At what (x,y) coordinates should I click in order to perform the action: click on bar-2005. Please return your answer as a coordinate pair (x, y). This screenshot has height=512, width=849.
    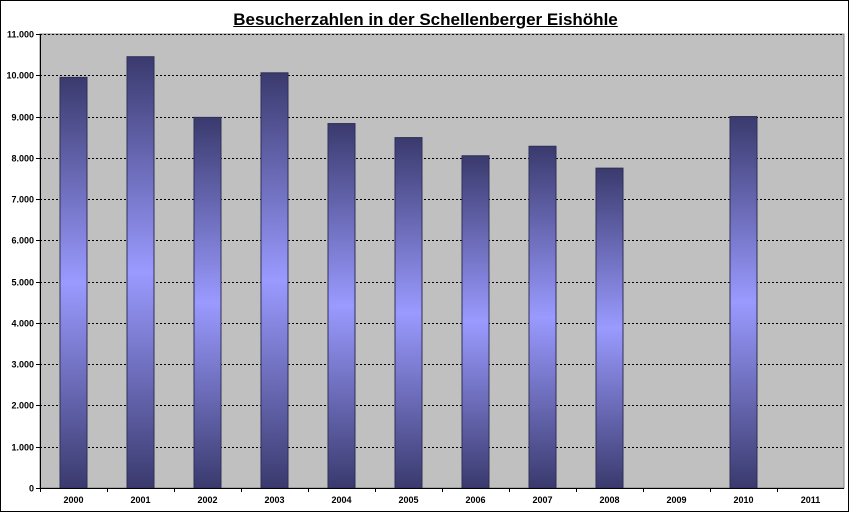
    Looking at the image, I should click on (408, 313).